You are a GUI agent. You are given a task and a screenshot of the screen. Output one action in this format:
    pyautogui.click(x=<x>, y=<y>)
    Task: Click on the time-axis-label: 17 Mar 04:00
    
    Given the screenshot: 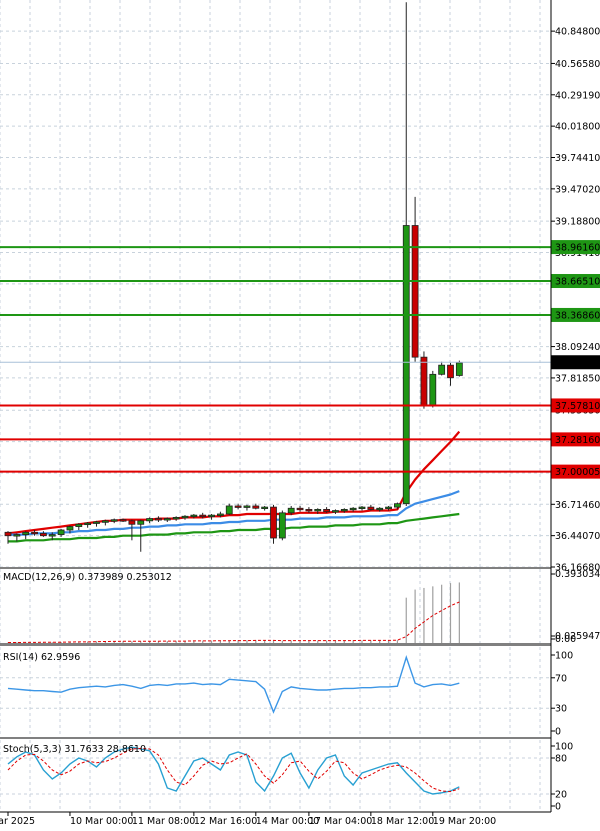 What is the action you would take?
    pyautogui.click(x=340, y=821)
    